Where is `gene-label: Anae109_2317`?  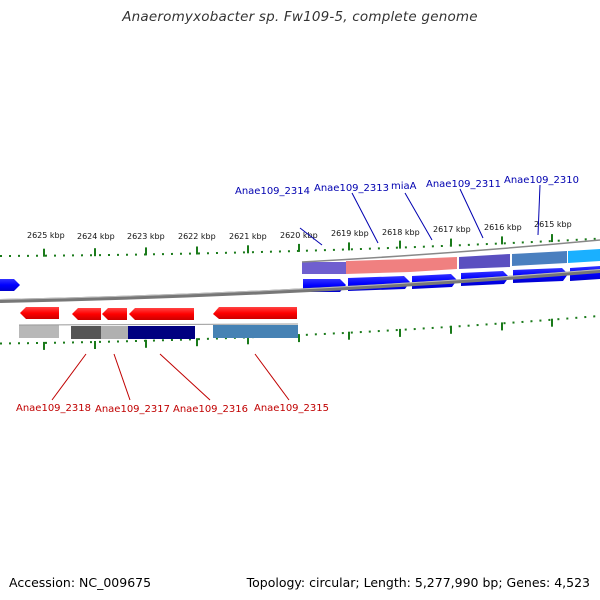 gene-label: Anae109_2317 is located at coordinates (132, 409).